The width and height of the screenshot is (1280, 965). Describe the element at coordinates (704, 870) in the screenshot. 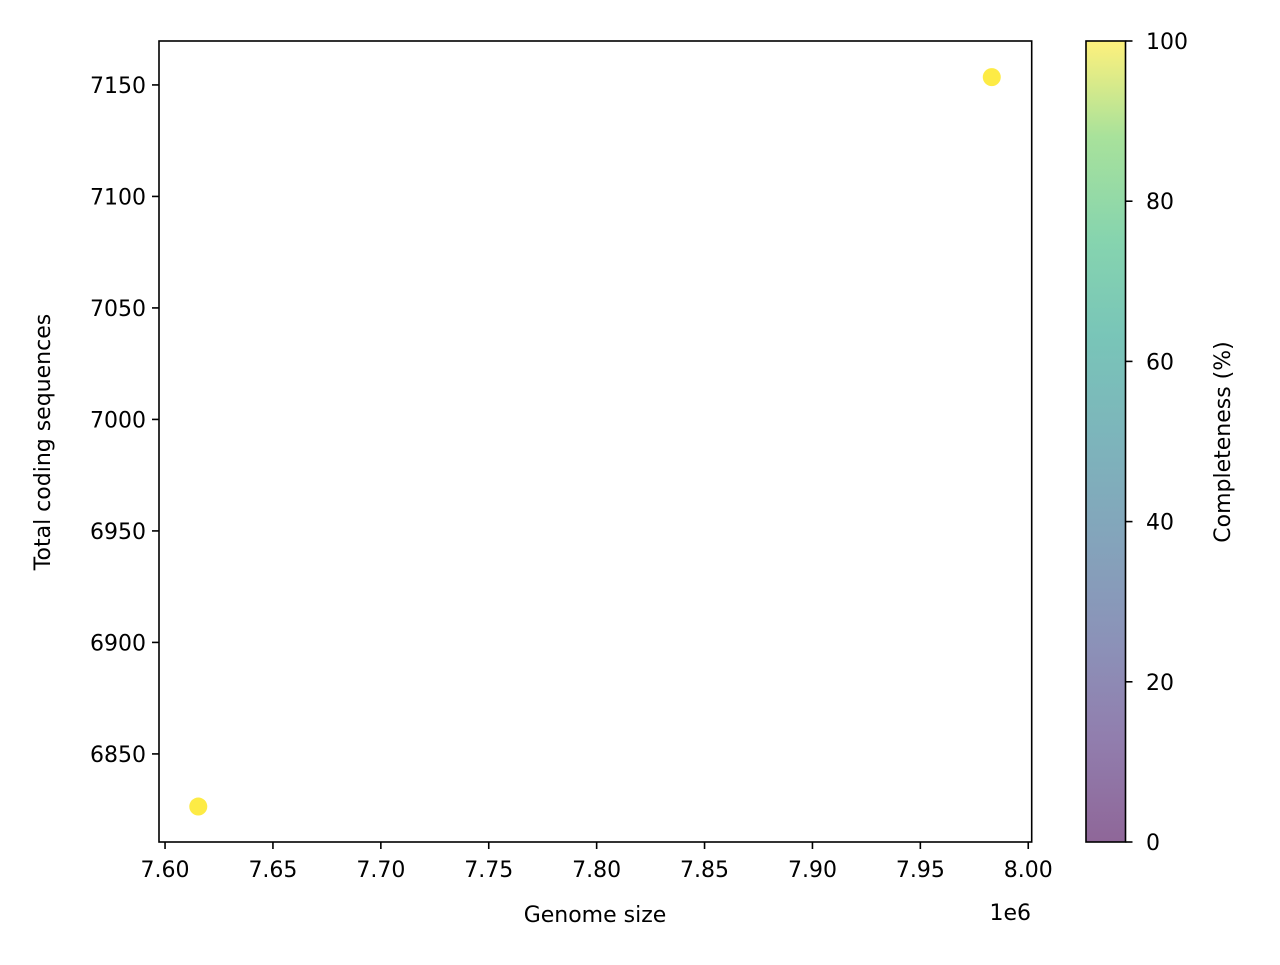

I see `x-tick-label: 7.85` at that location.